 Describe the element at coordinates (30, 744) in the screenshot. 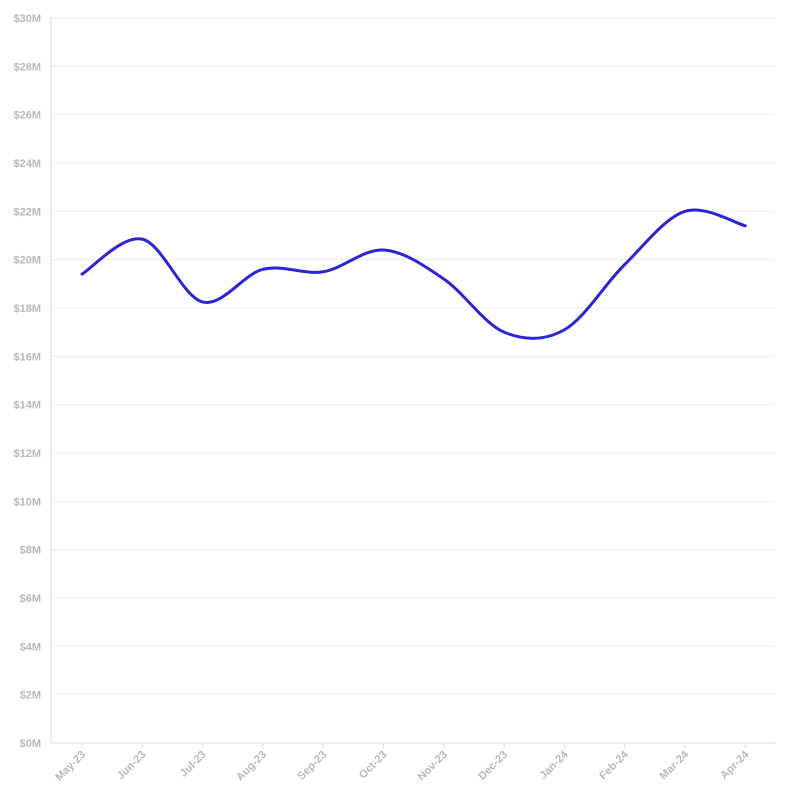

I see `y-tick-label: $0M` at that location.